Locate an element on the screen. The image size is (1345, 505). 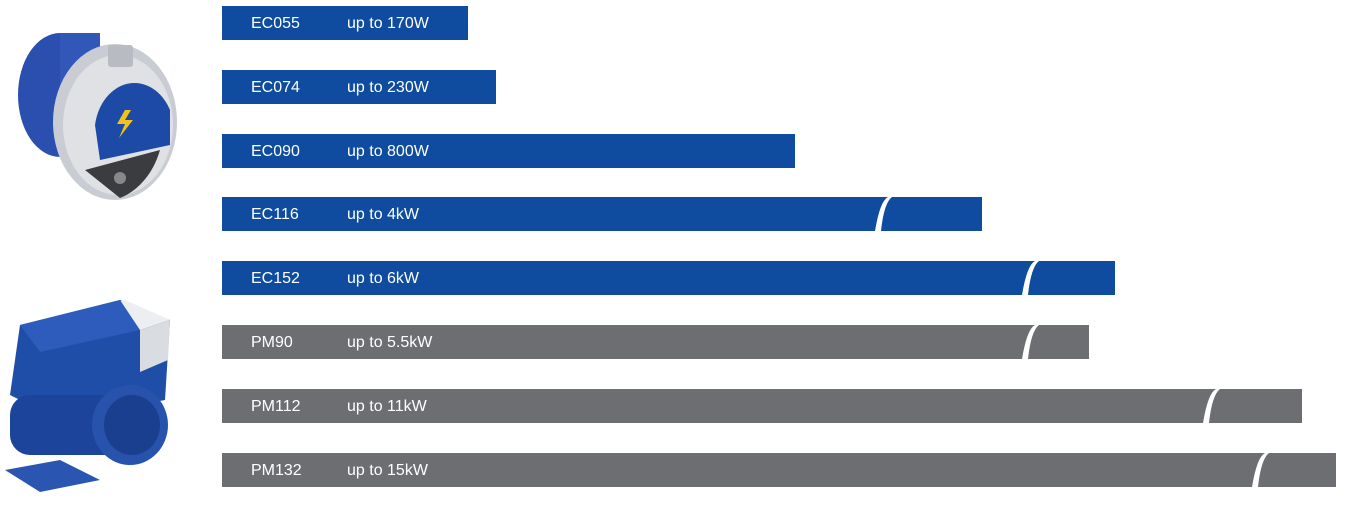
pm-motor-image is located at coordinates (87, 396).